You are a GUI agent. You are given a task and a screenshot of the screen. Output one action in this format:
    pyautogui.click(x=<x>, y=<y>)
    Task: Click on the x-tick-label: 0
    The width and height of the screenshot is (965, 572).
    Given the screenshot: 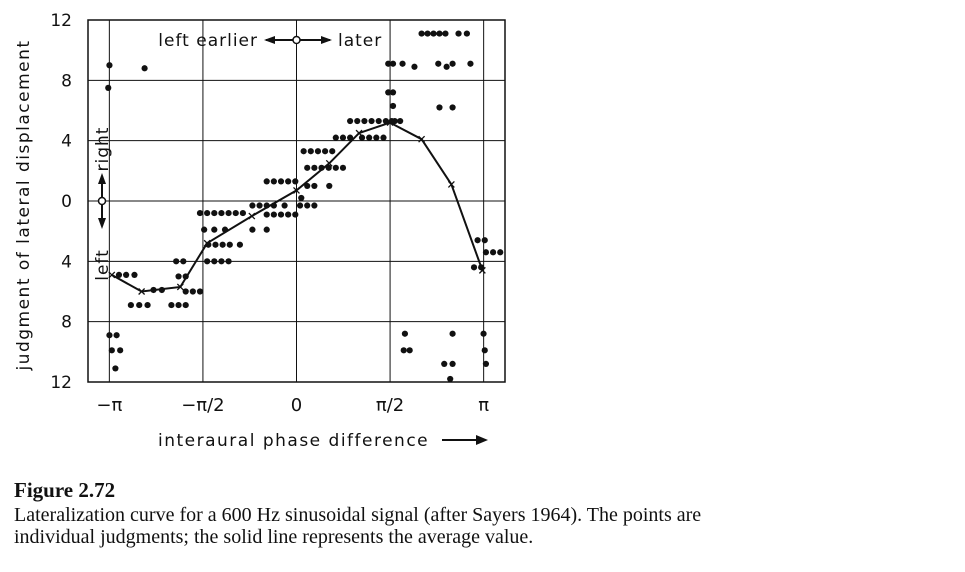 What is the action you would take?
    pyautogui.click(x=296, y=405)
    